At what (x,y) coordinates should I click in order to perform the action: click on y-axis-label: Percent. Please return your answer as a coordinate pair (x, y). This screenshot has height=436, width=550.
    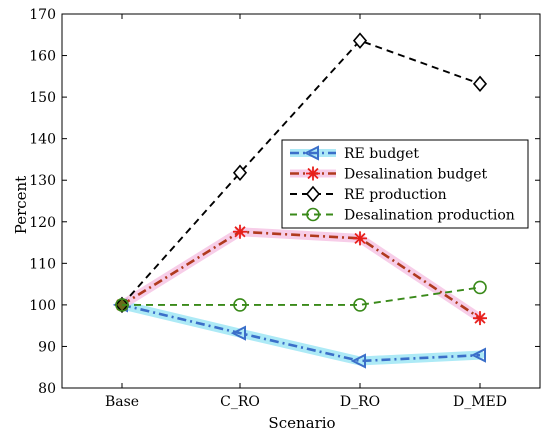
    Looking at the image, I should click on (21, 205).